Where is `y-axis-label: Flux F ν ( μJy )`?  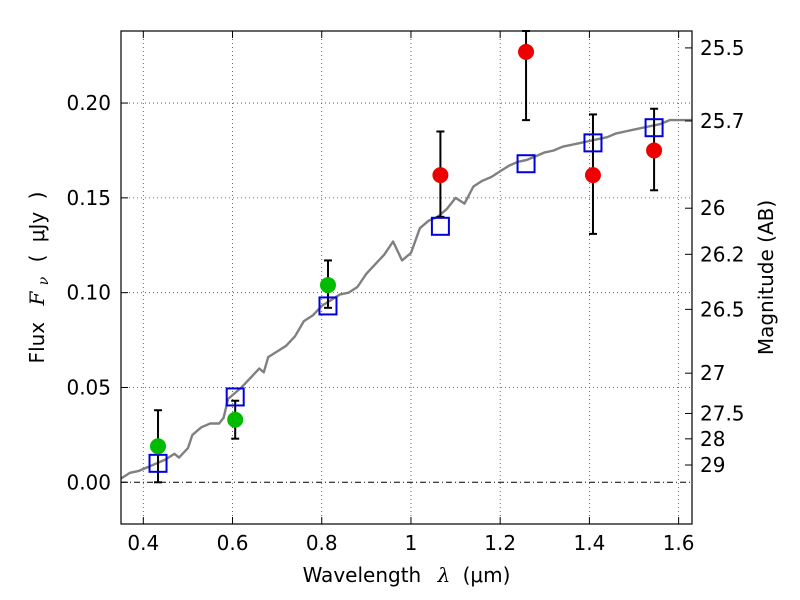 y-axis-label: Flux F ν ( μJy ) is located at coordinates (39, 278).